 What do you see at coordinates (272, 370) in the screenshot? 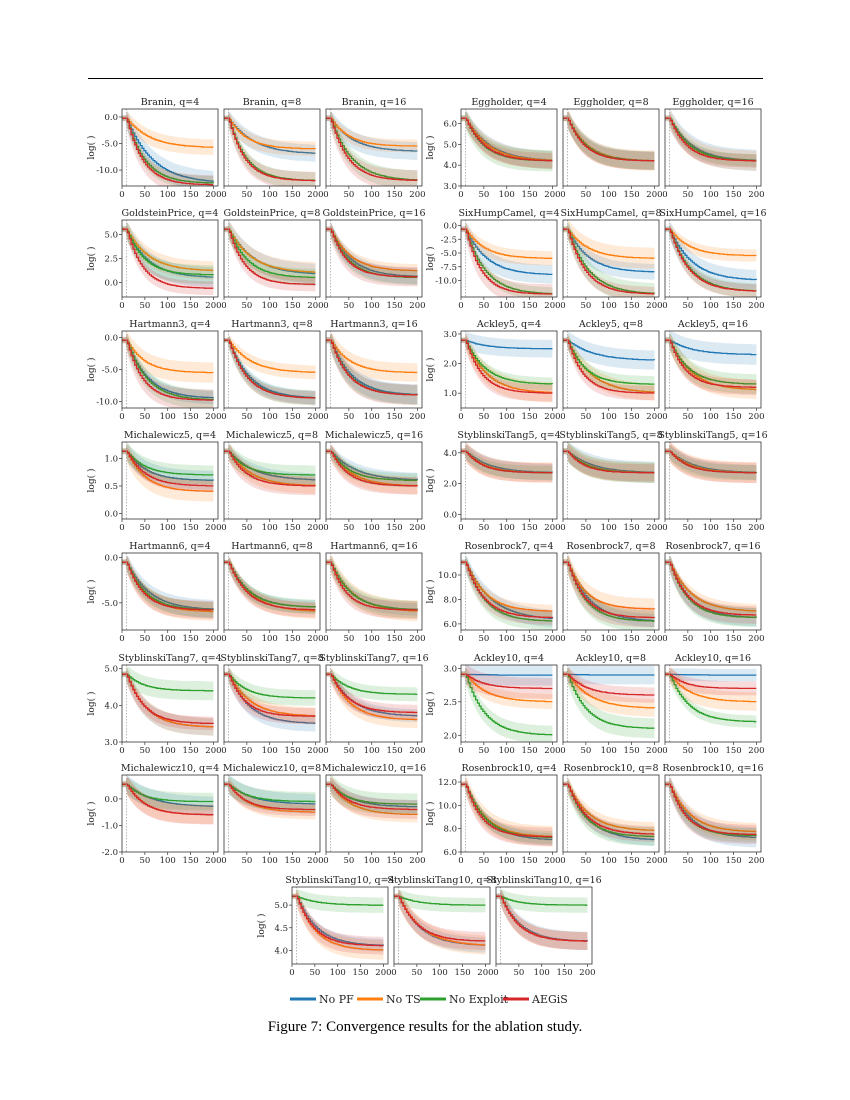
I see `panel-hartmann3-q-8: Hartmann3, q=8 0 50 100 150 200` at bounding box center [272, 370].